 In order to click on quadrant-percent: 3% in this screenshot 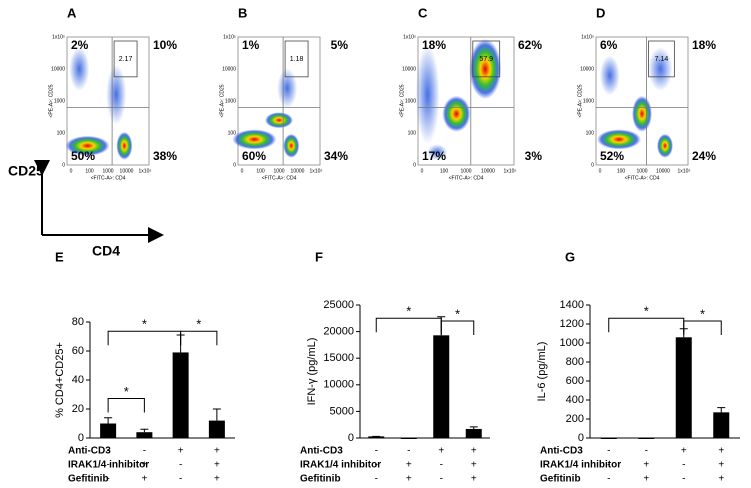, I will do `click(534, 156)`.